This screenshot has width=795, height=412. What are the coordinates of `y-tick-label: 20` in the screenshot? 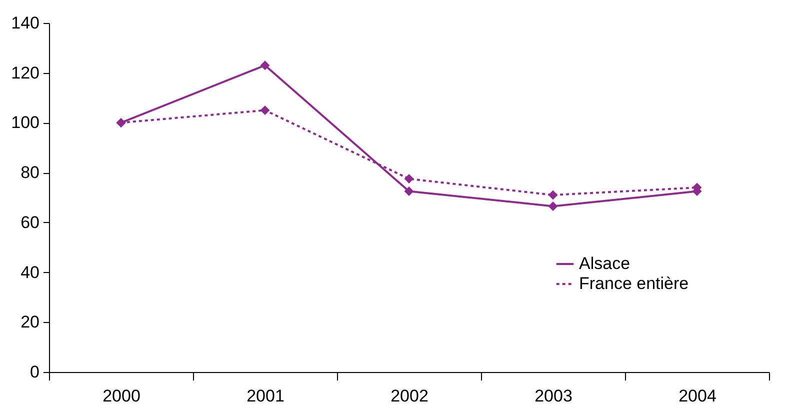 It's located at (30, 322).